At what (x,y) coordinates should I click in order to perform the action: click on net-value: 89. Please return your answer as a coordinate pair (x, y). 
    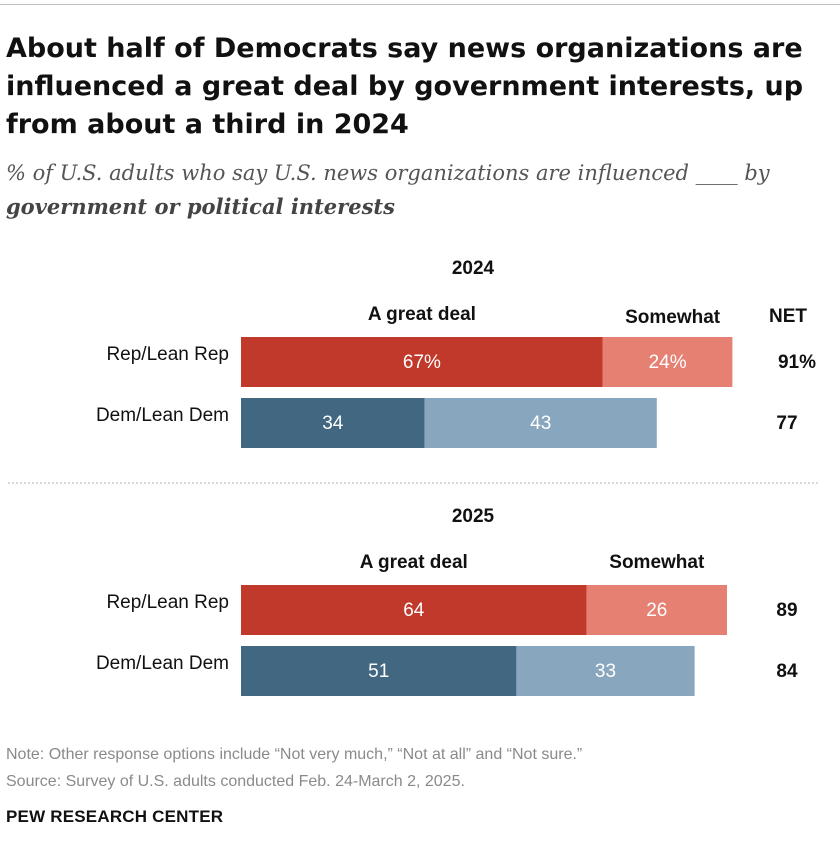
    Looking at the image, I should click on (786, 610).